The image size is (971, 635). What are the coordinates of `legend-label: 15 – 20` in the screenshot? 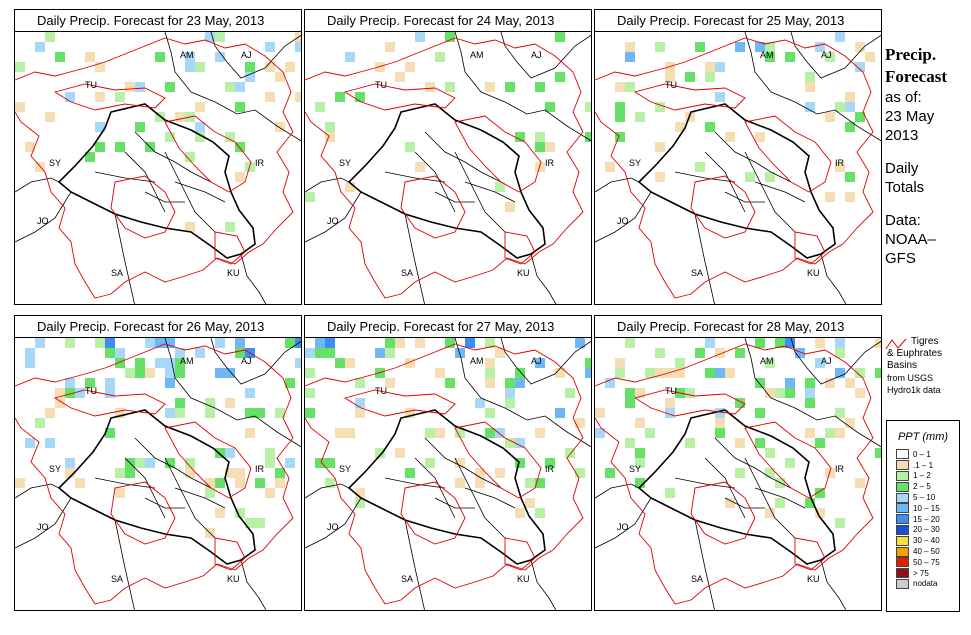 It's located at (926, 519).